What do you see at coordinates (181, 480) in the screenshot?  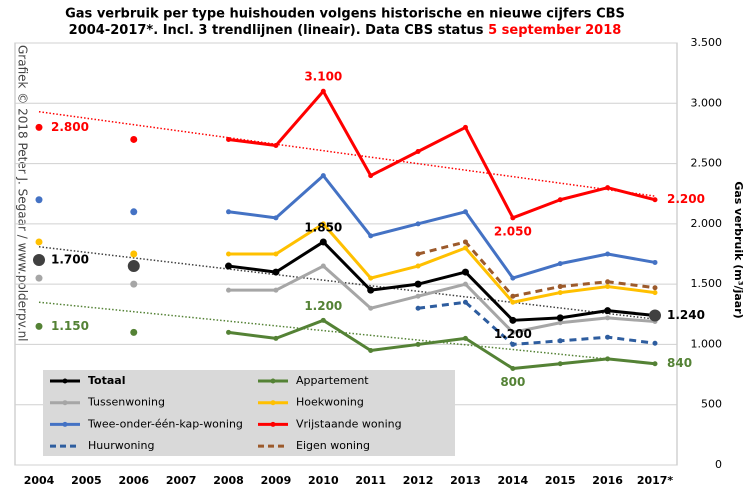 I see `x-tick-label: 2007` at bounding box center [181, 480].